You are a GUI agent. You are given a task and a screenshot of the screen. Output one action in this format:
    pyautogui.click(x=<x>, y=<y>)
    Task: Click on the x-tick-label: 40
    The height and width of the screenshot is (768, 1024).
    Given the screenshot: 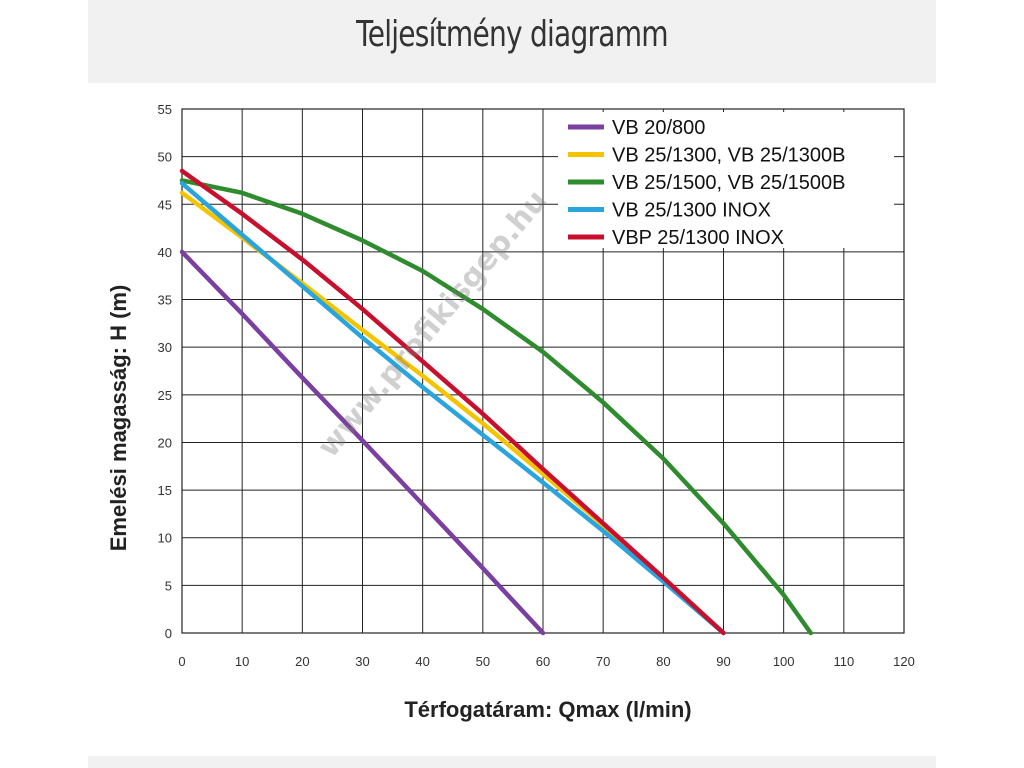 What is the action you would take?
    pyautogui.click(x=422, y=661)
    